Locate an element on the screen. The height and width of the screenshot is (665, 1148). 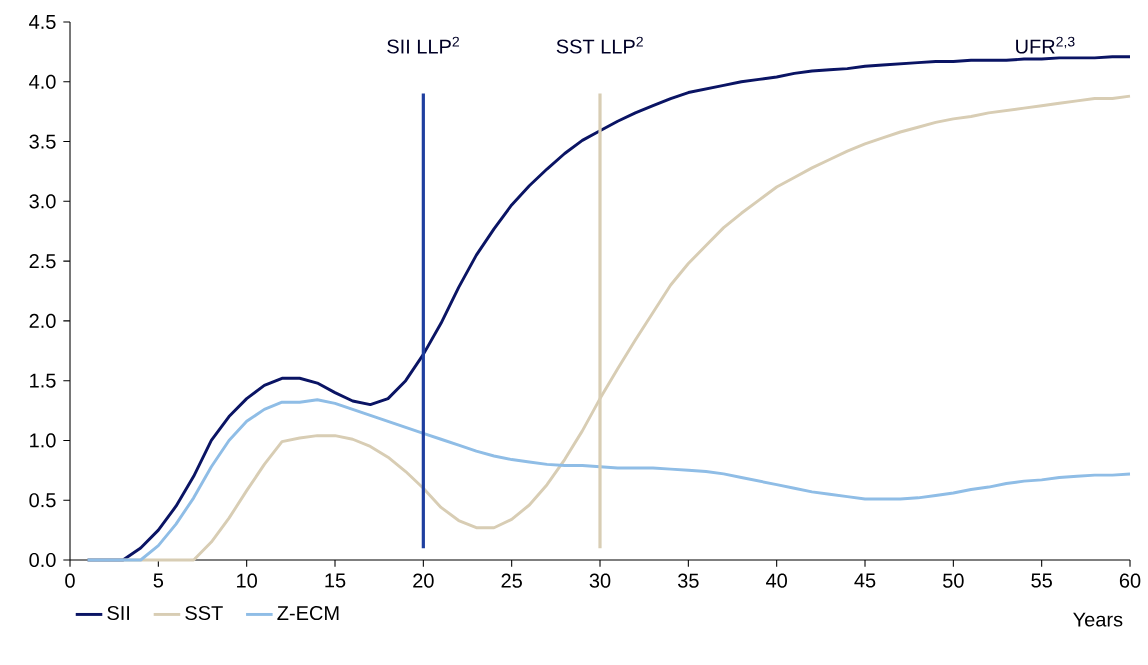
x-tick-label: 40 is located at coordinates (776, 580).